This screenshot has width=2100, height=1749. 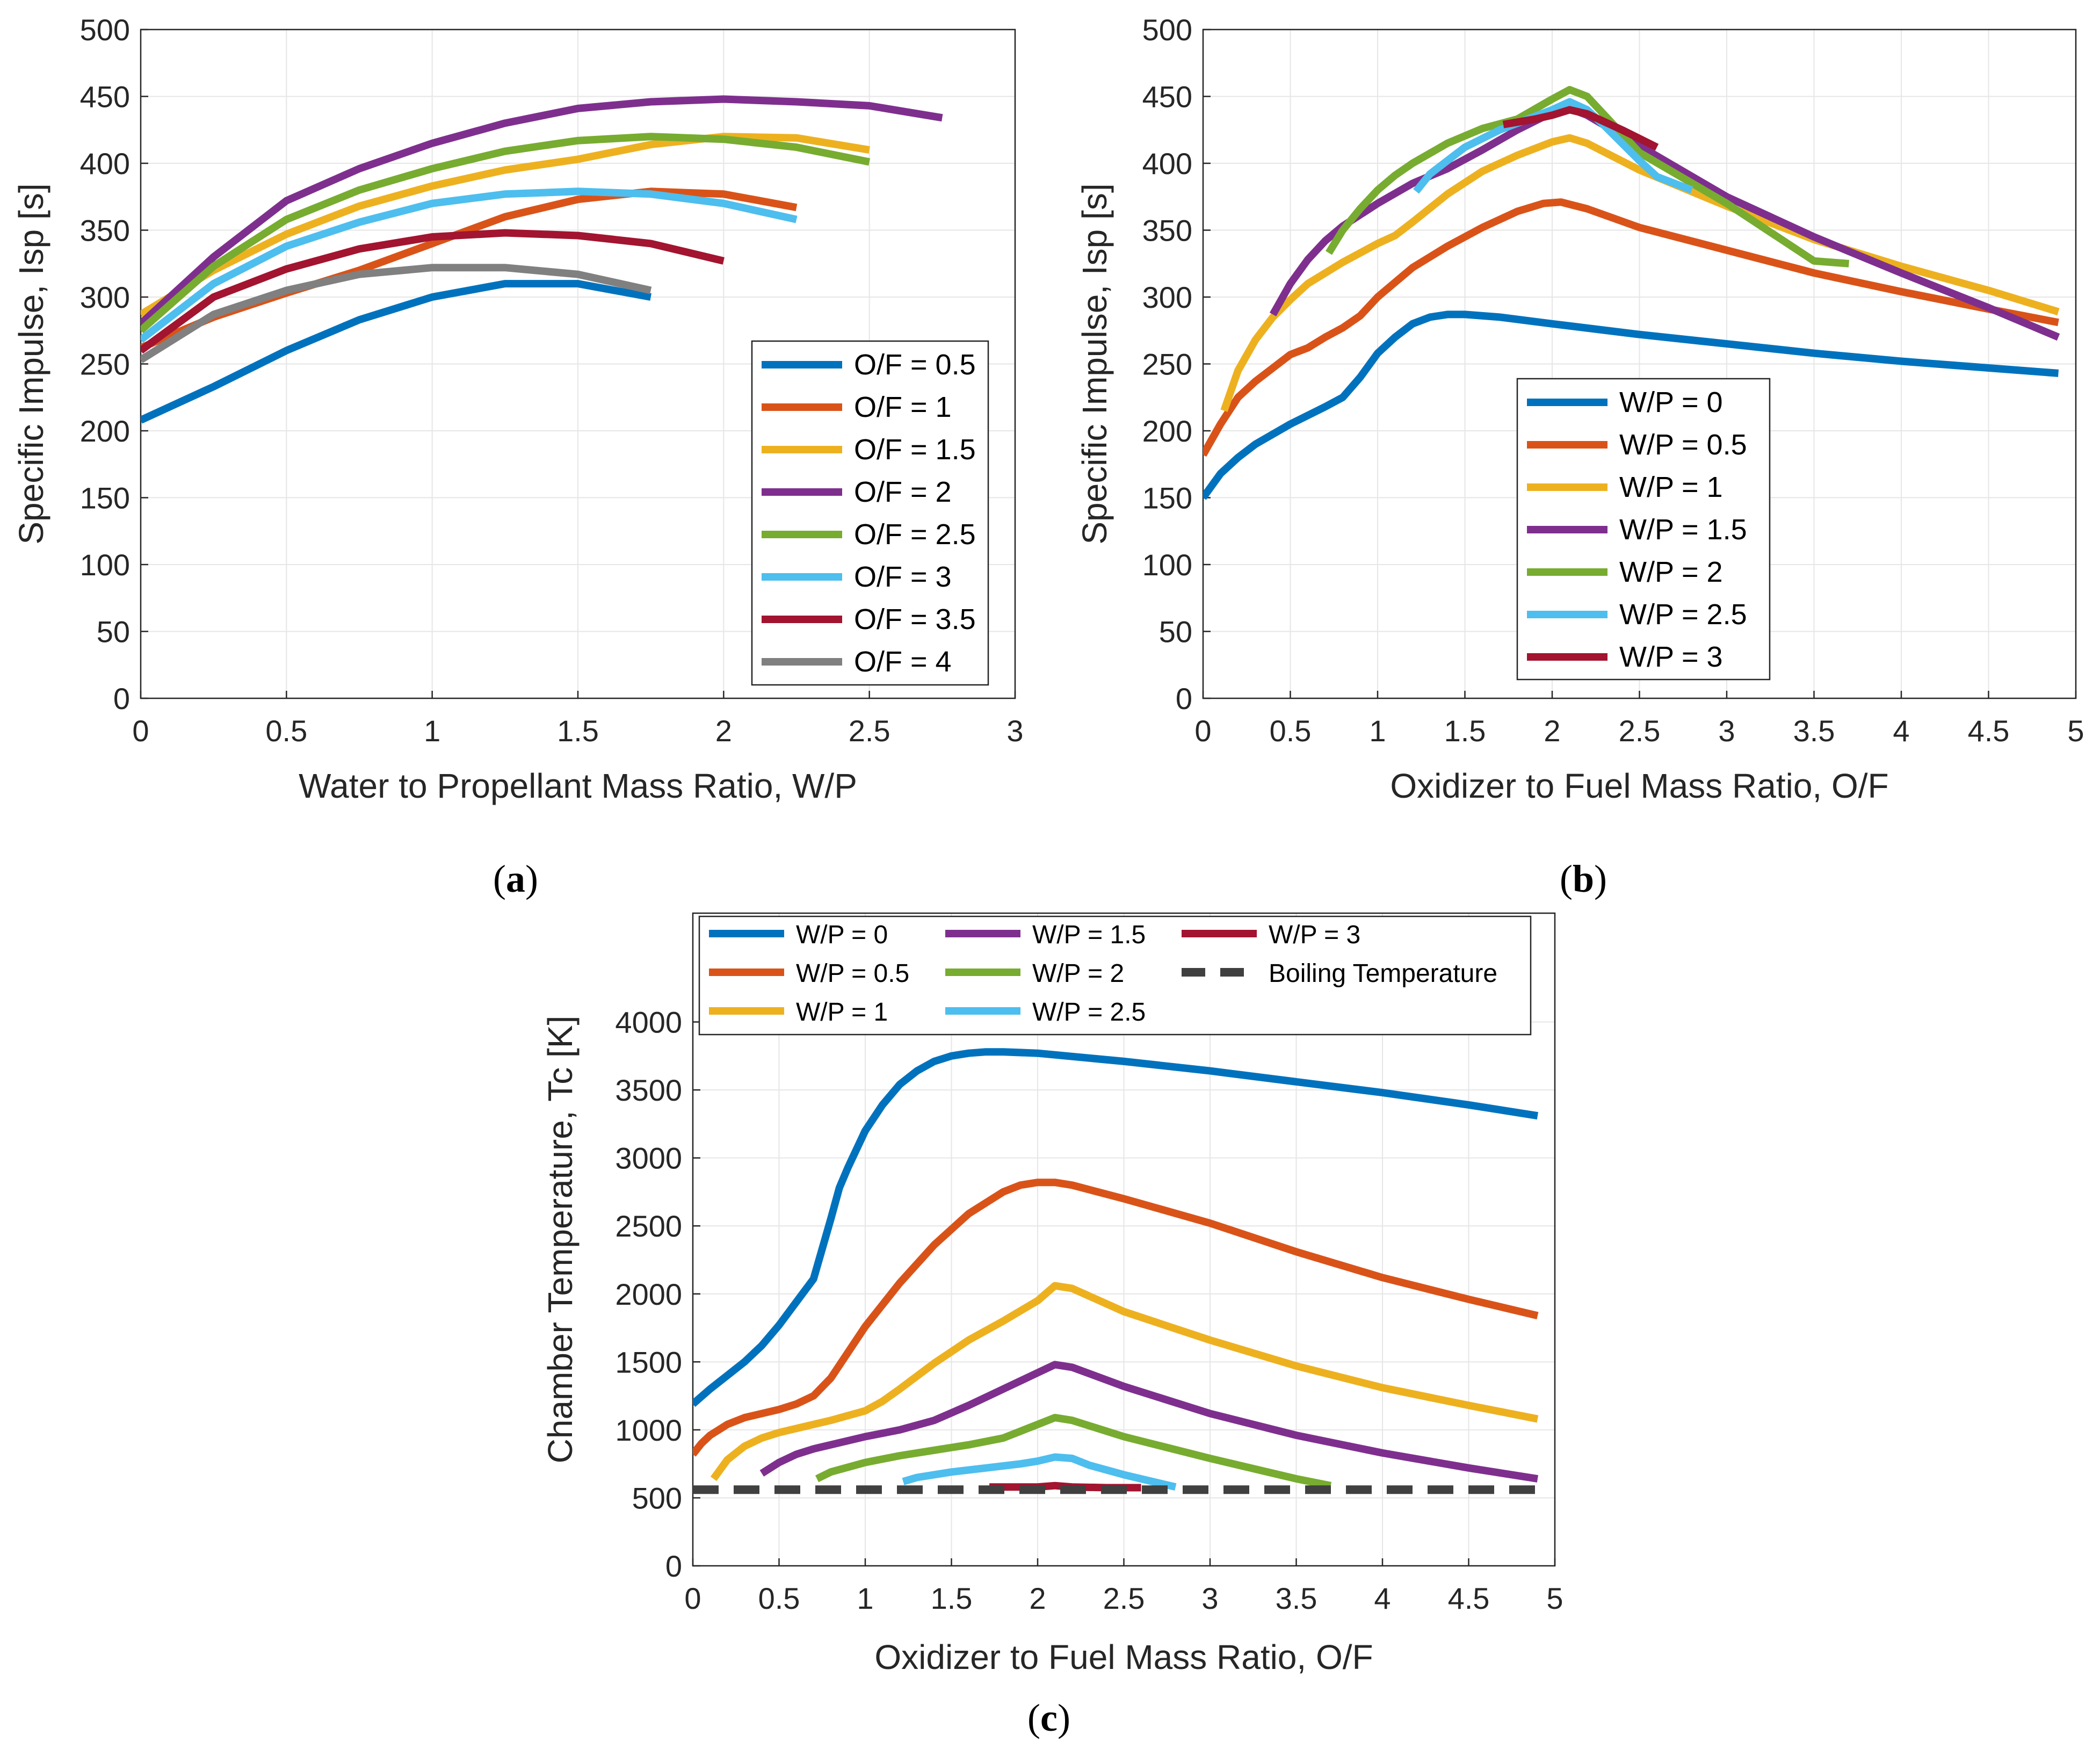 I want to click on series-group-b, so click(x=1631, y=293).